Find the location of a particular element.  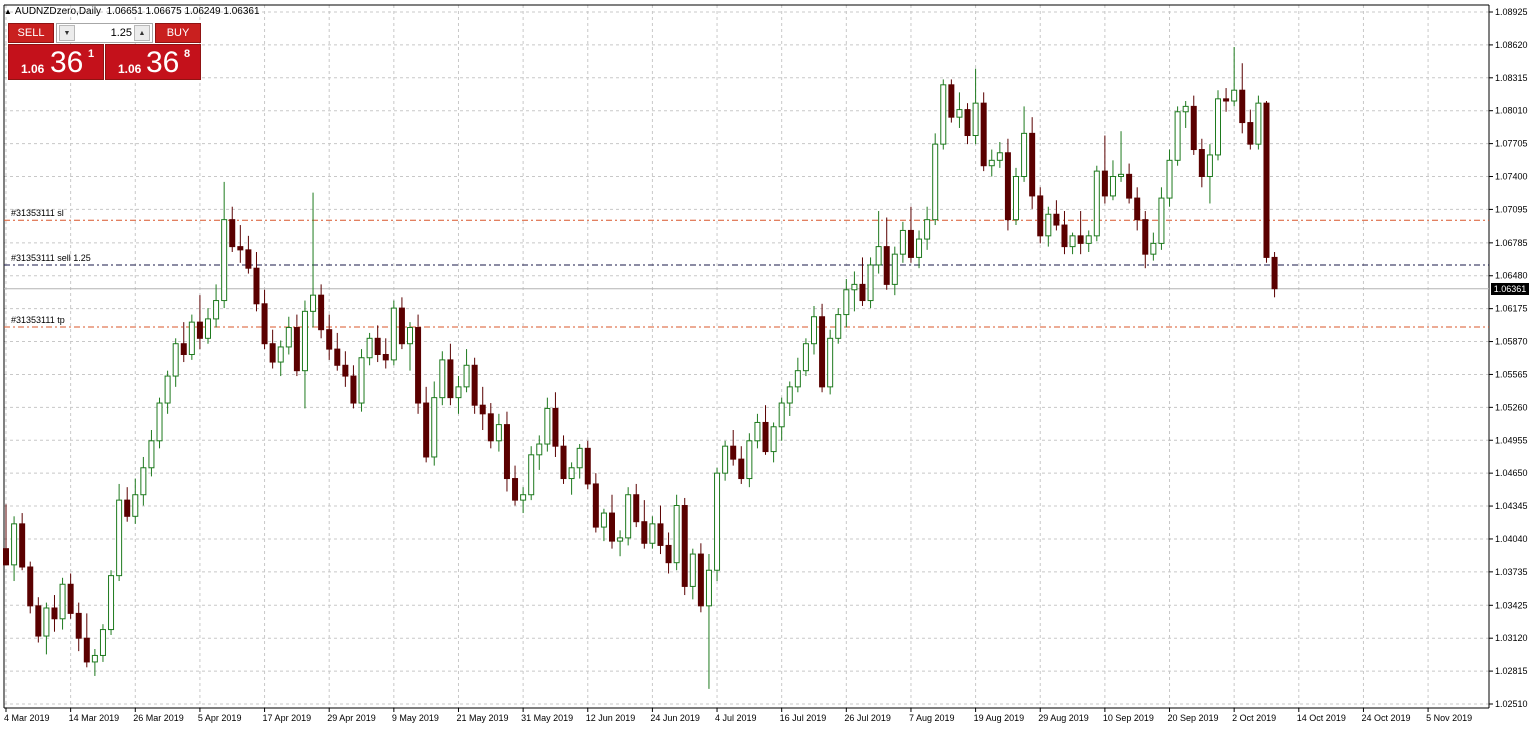

price-tick-label: 1.05870 is located at coordinates (1511, 342).